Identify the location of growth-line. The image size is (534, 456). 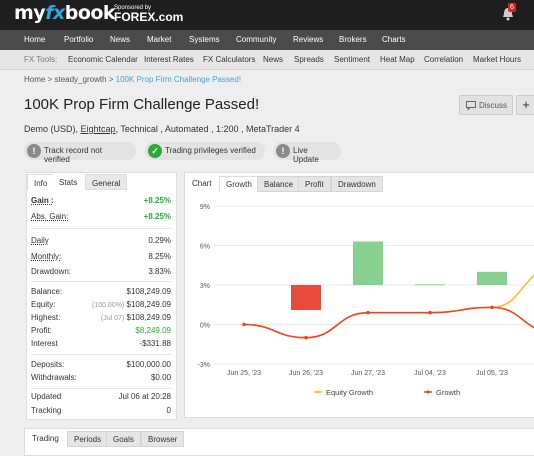
(388, 322).